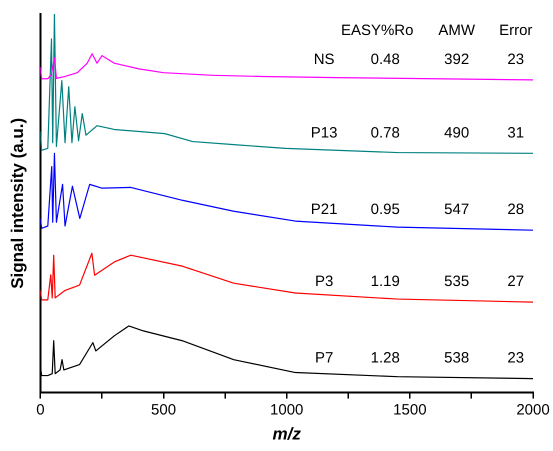  What do you see at coordinates (457, 133) in the screenshot?
I see `annotation: 490` at bounding box center [457, 133].